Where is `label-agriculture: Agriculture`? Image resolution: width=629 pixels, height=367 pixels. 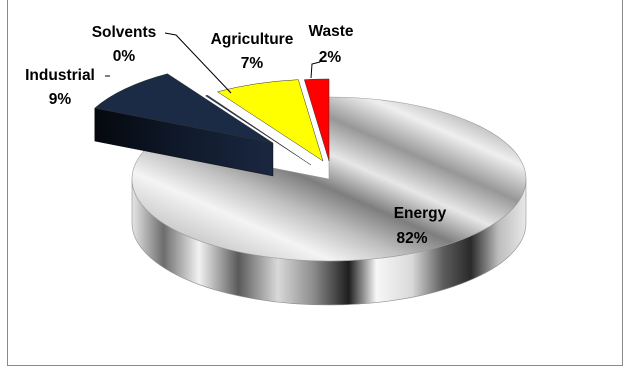
label-agriculture: Agriculture is located at coordinates (252, 39).